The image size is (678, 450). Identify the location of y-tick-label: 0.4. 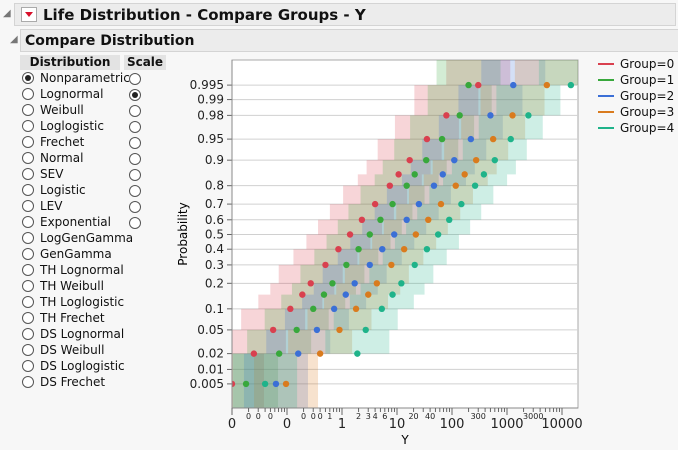
(214, 249).